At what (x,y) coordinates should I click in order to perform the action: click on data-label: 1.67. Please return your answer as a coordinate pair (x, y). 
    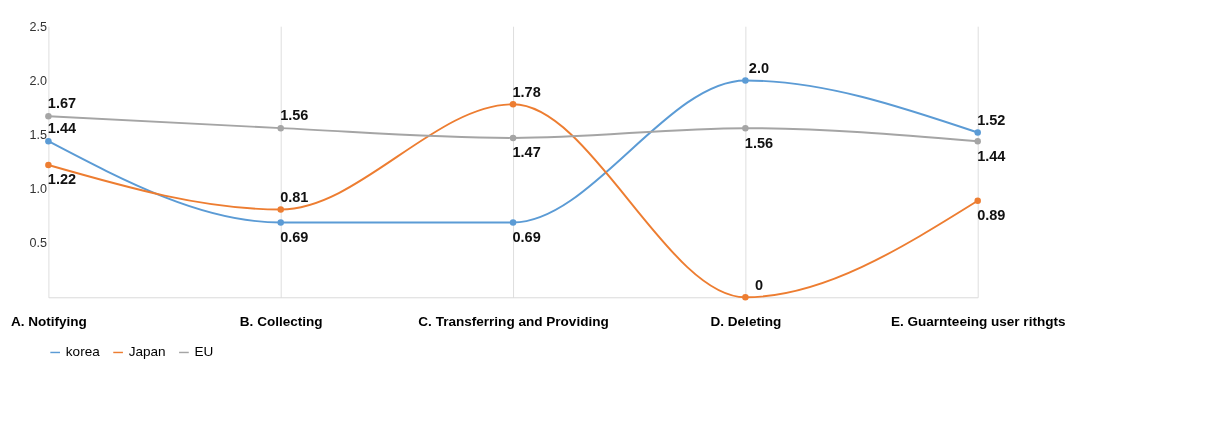
    Looking at the image, I should click on (62, 103).